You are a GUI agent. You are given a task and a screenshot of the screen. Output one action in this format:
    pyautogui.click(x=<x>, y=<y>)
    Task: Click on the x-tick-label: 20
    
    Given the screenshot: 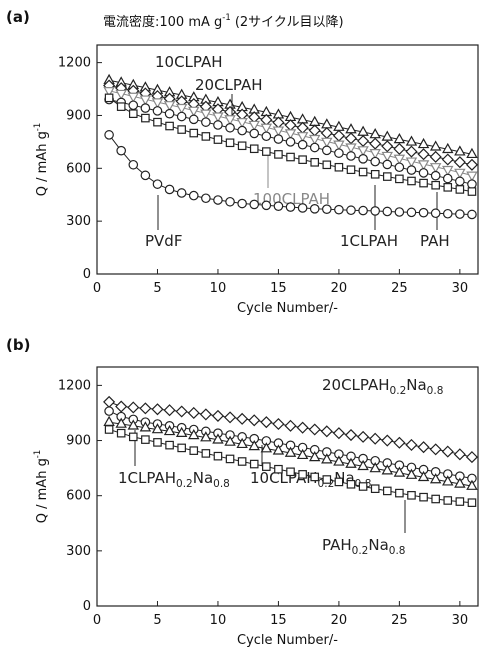 What is the action you would take?
    pyautogui.click(x=339, y=620)
    